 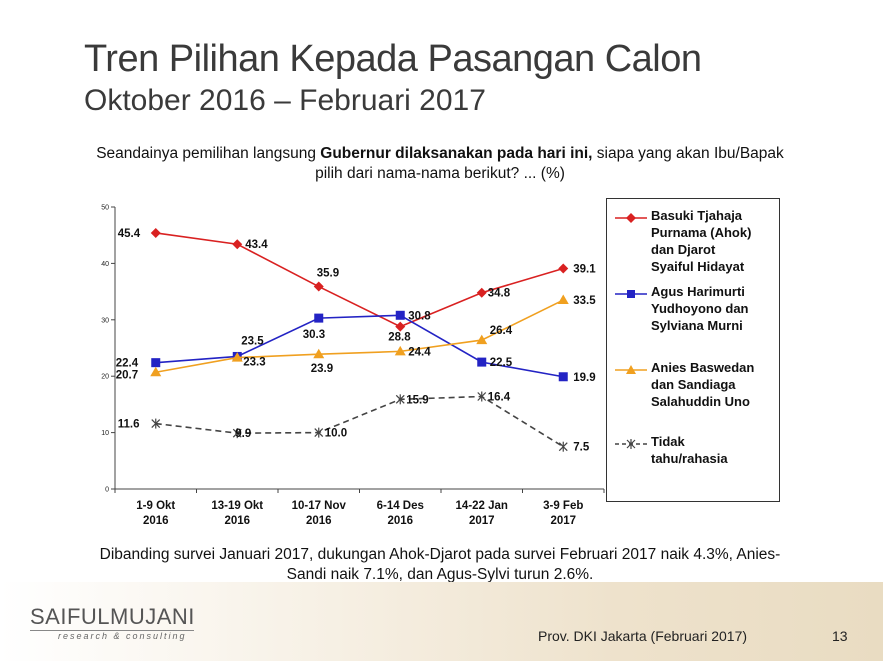 What do you see at coordinates (584, 301) in the screenshot?
I see `data-label-anies: 33.5` at bounding box center [584, 301].